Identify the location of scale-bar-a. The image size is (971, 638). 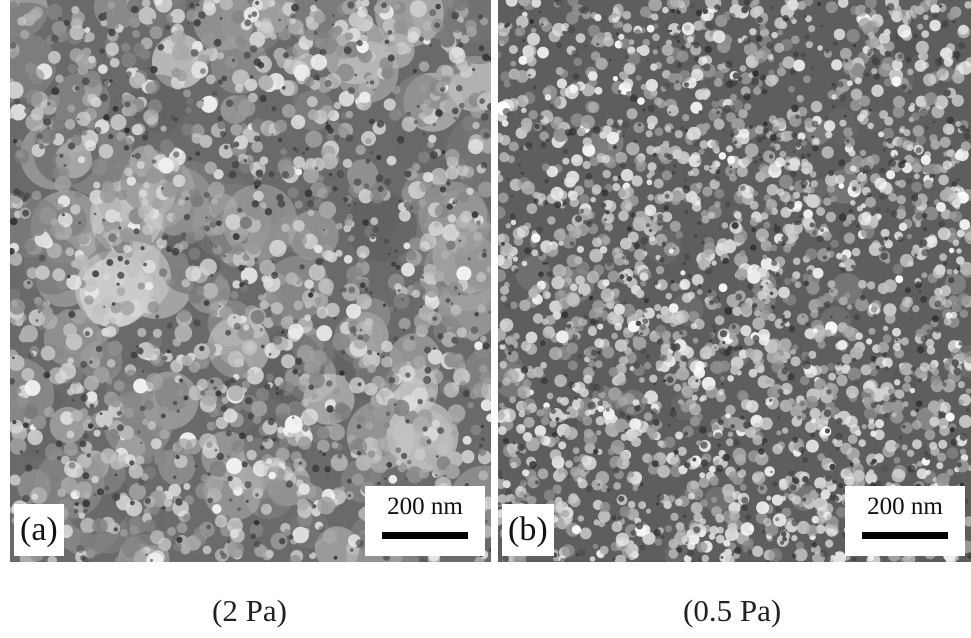
(425, 535).